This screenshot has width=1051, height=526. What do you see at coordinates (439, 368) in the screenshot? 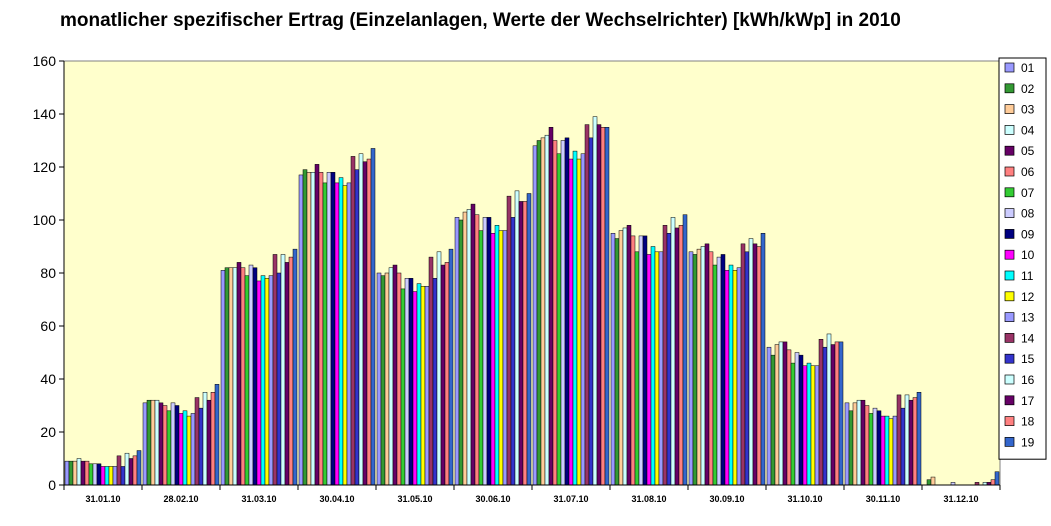
I see `bar-16-31.05.10` at bounding box center [439, 368].